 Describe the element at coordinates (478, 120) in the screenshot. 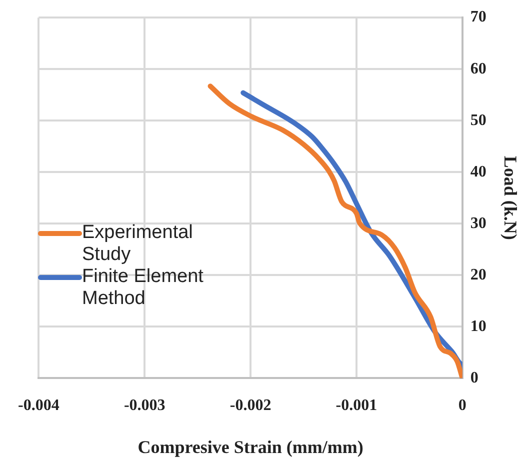

I see `y-tick-label: 50` at that location.